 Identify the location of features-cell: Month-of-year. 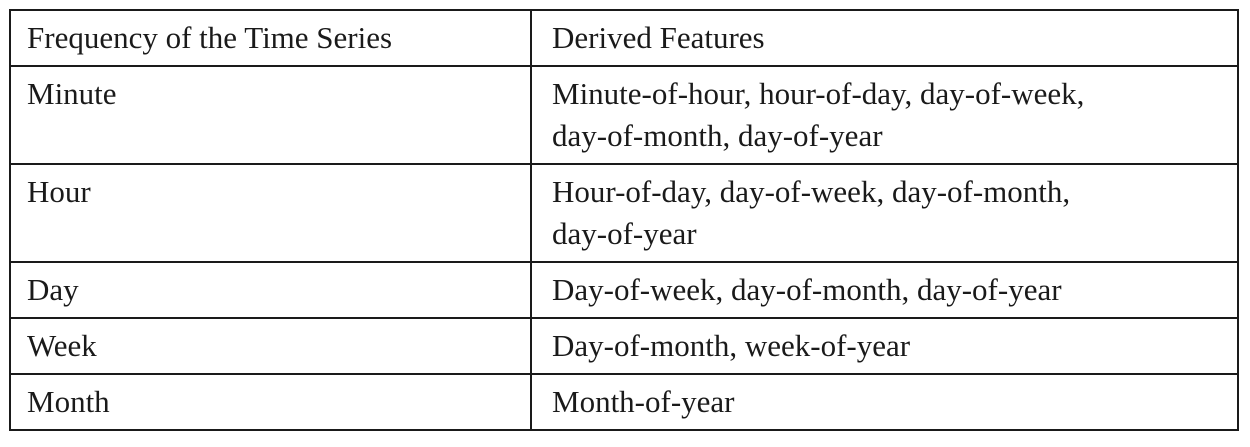
(884, 402).